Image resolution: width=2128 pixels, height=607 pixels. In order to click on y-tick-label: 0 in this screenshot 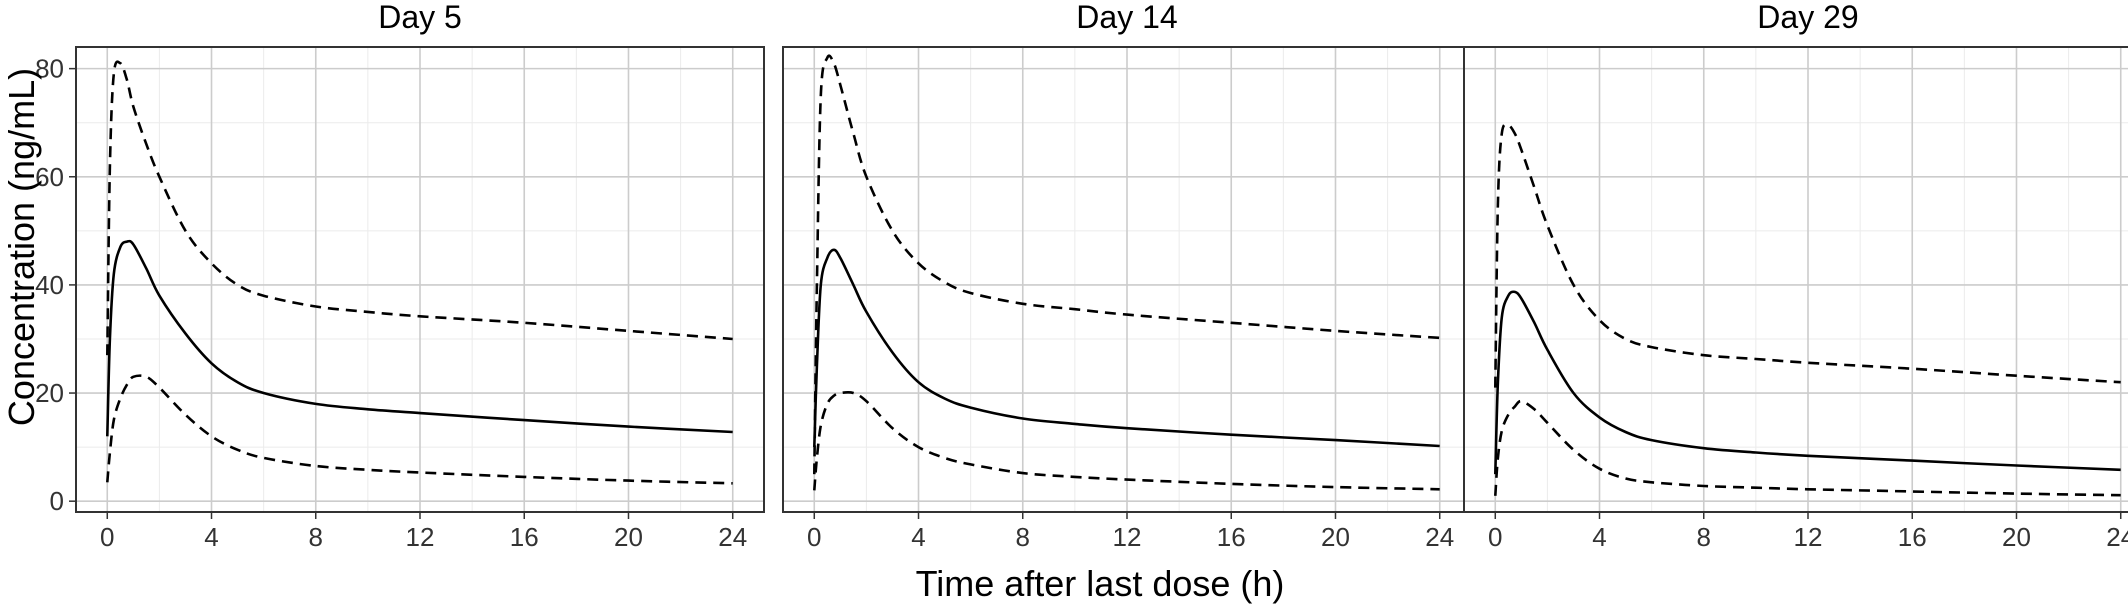, I will do `click(57, 501)`.